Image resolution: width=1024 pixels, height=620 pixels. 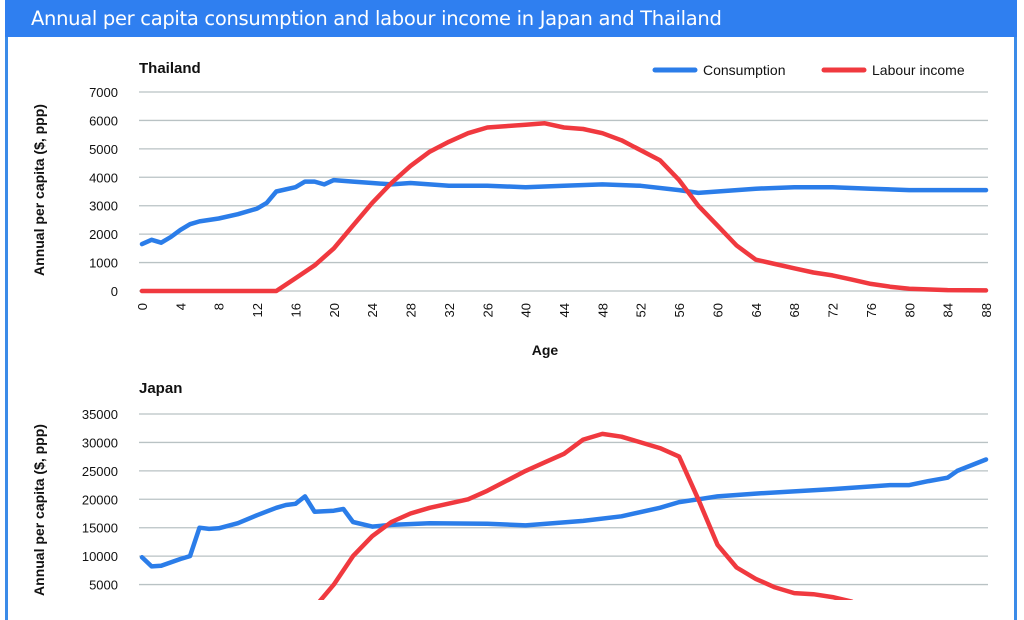 What do you see at coordinates (948, 310) in the screenshot?
I see `x-tick-label: 84` at bounding box center [948, 310].